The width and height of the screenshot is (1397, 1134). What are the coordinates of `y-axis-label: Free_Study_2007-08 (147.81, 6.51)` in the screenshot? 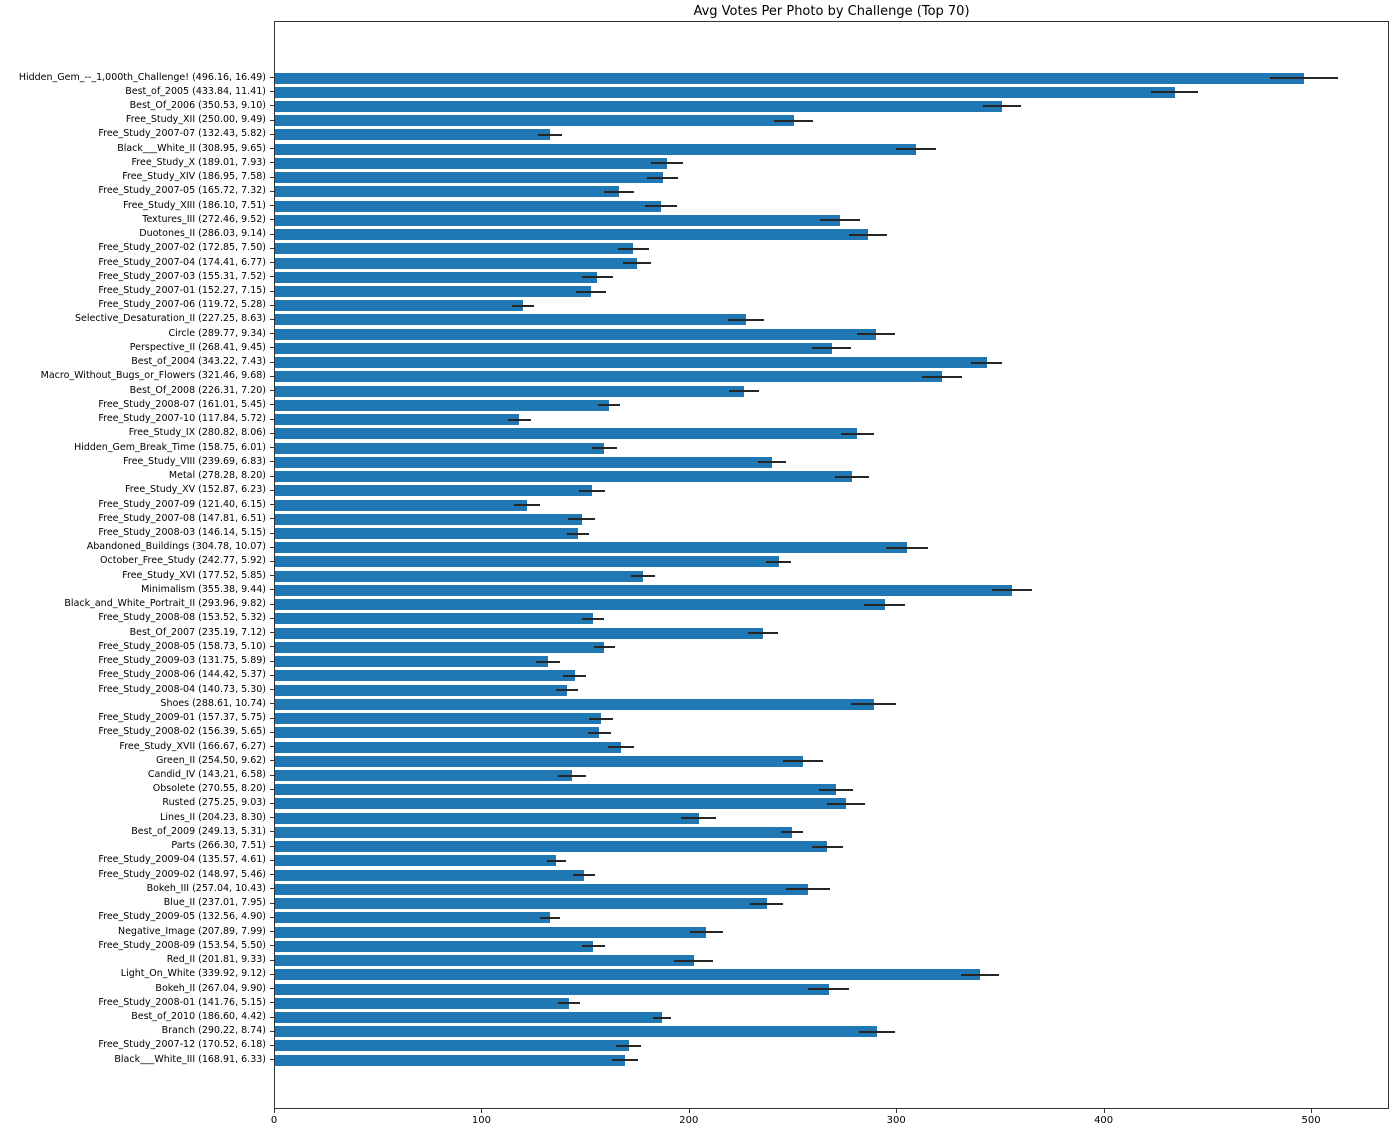 It's located at (182, 518).